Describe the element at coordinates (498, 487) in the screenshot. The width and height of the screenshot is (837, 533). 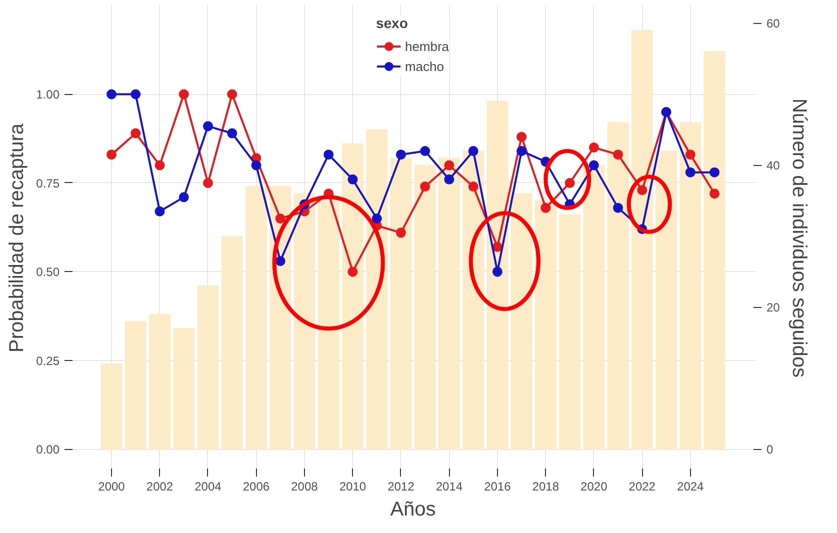
I see `x-tick-label: 2016` at that location.